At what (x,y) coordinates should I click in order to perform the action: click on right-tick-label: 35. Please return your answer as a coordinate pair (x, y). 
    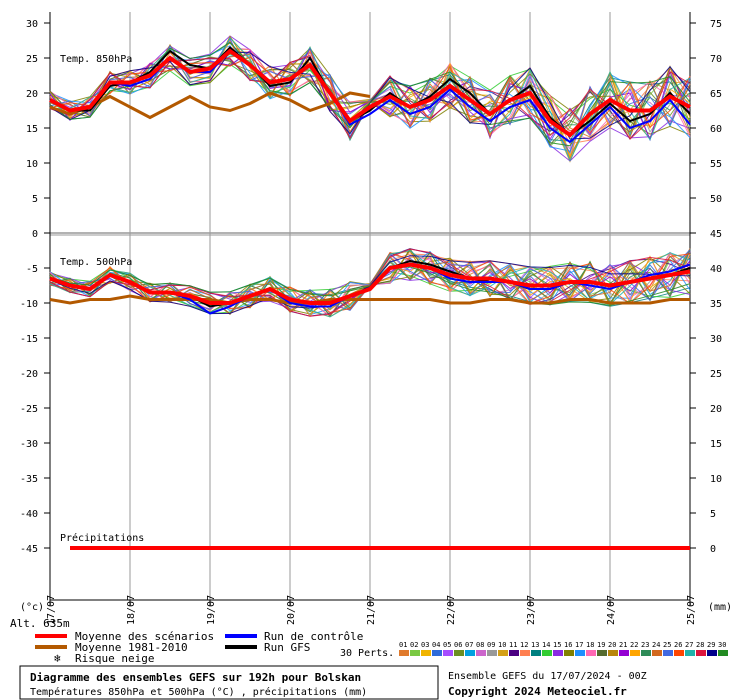
    Looking at the image, I should click on (716, 304).